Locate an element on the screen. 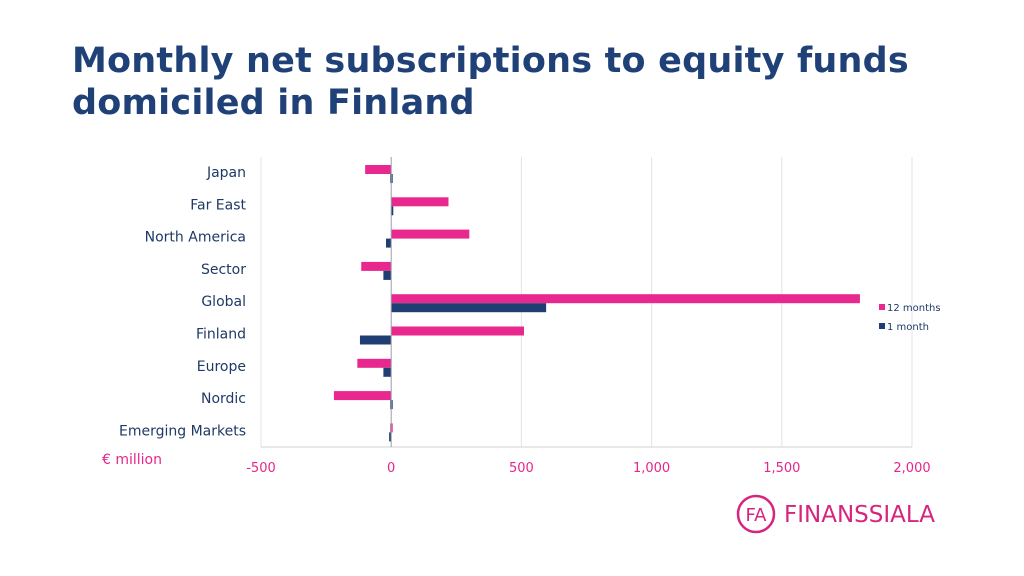 This screenshot has height=576, width=1024. x-tick-label: 1,000 is located at coordinates (651, 468).